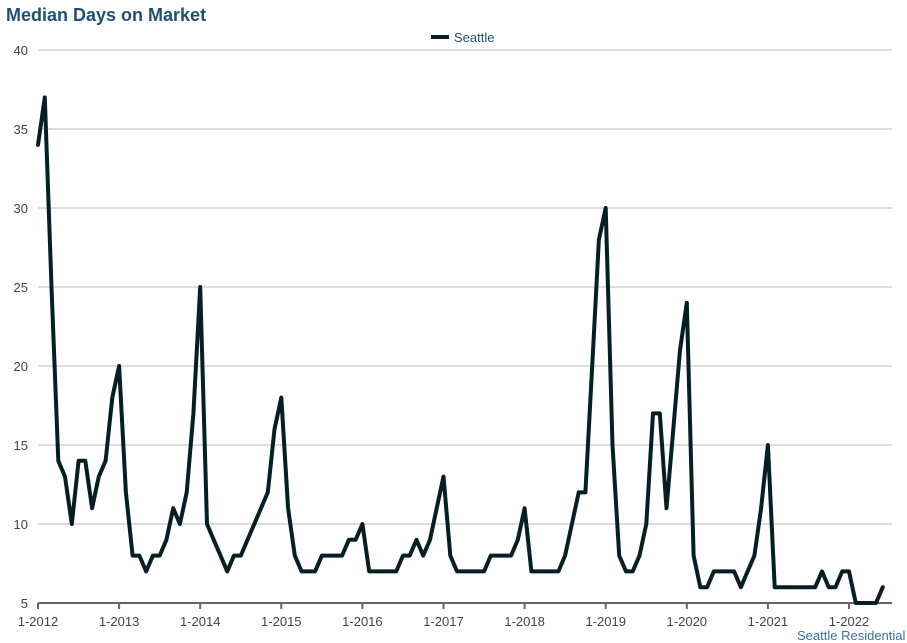 The height and width of the screenshot is (643, 907). What do you see at coordinates (687, 621) in the screenshot?
I see `x-tick-label: 1-2020` at bounding box center [687, 621].